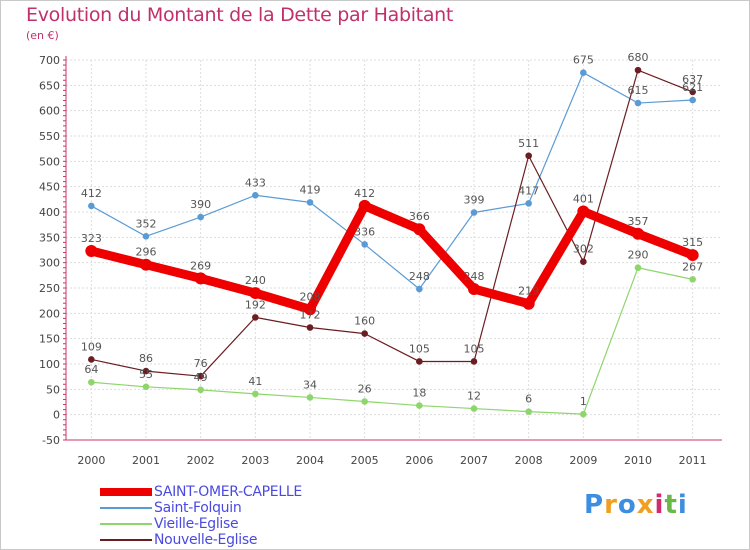 This screenshot has height=550, width=750. Describe the element at coordinates (91, 238) in the screenshot. I see `data-label: 323` at that location.